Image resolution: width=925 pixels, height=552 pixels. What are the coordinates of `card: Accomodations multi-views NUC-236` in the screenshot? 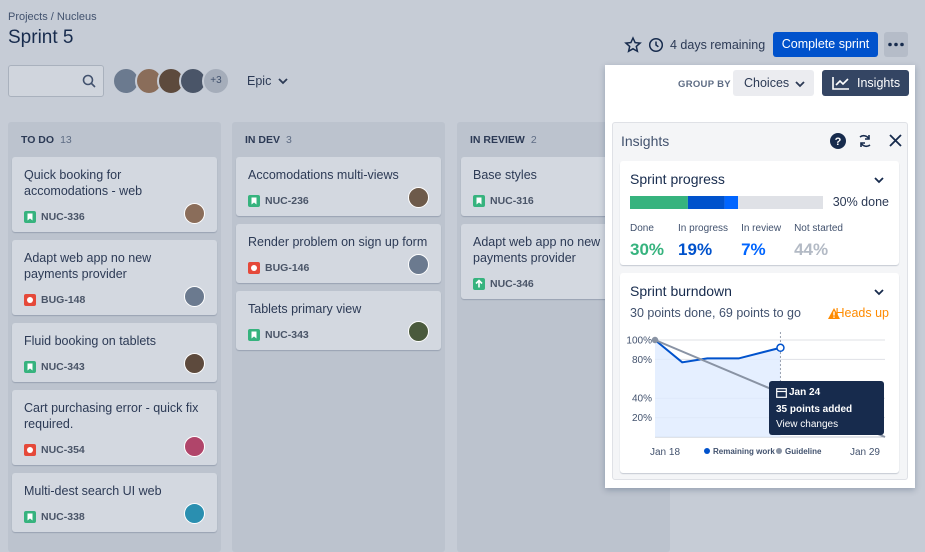 It's located at (338, 186).